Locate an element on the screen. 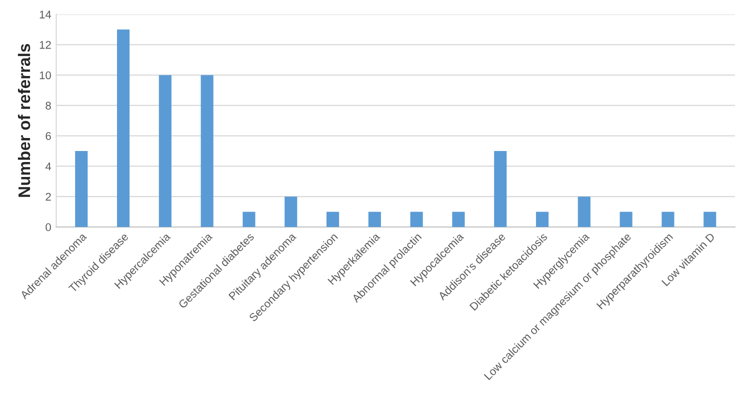  y-tick-label: 12 is located at coordinates (45, 44).